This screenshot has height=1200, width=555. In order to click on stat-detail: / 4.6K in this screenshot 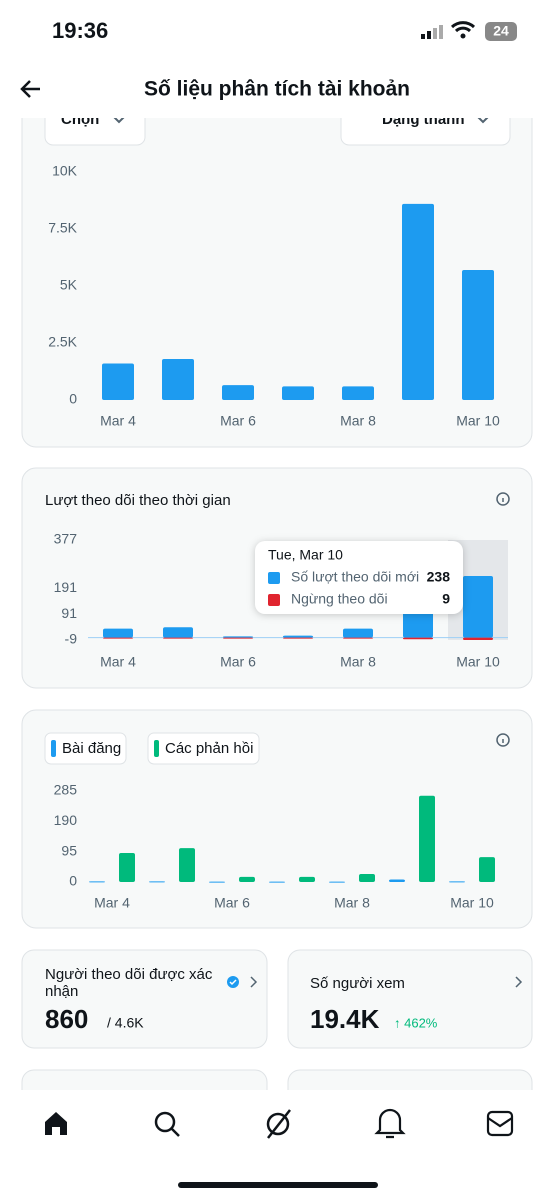, I will do `click(125, 1023)`.